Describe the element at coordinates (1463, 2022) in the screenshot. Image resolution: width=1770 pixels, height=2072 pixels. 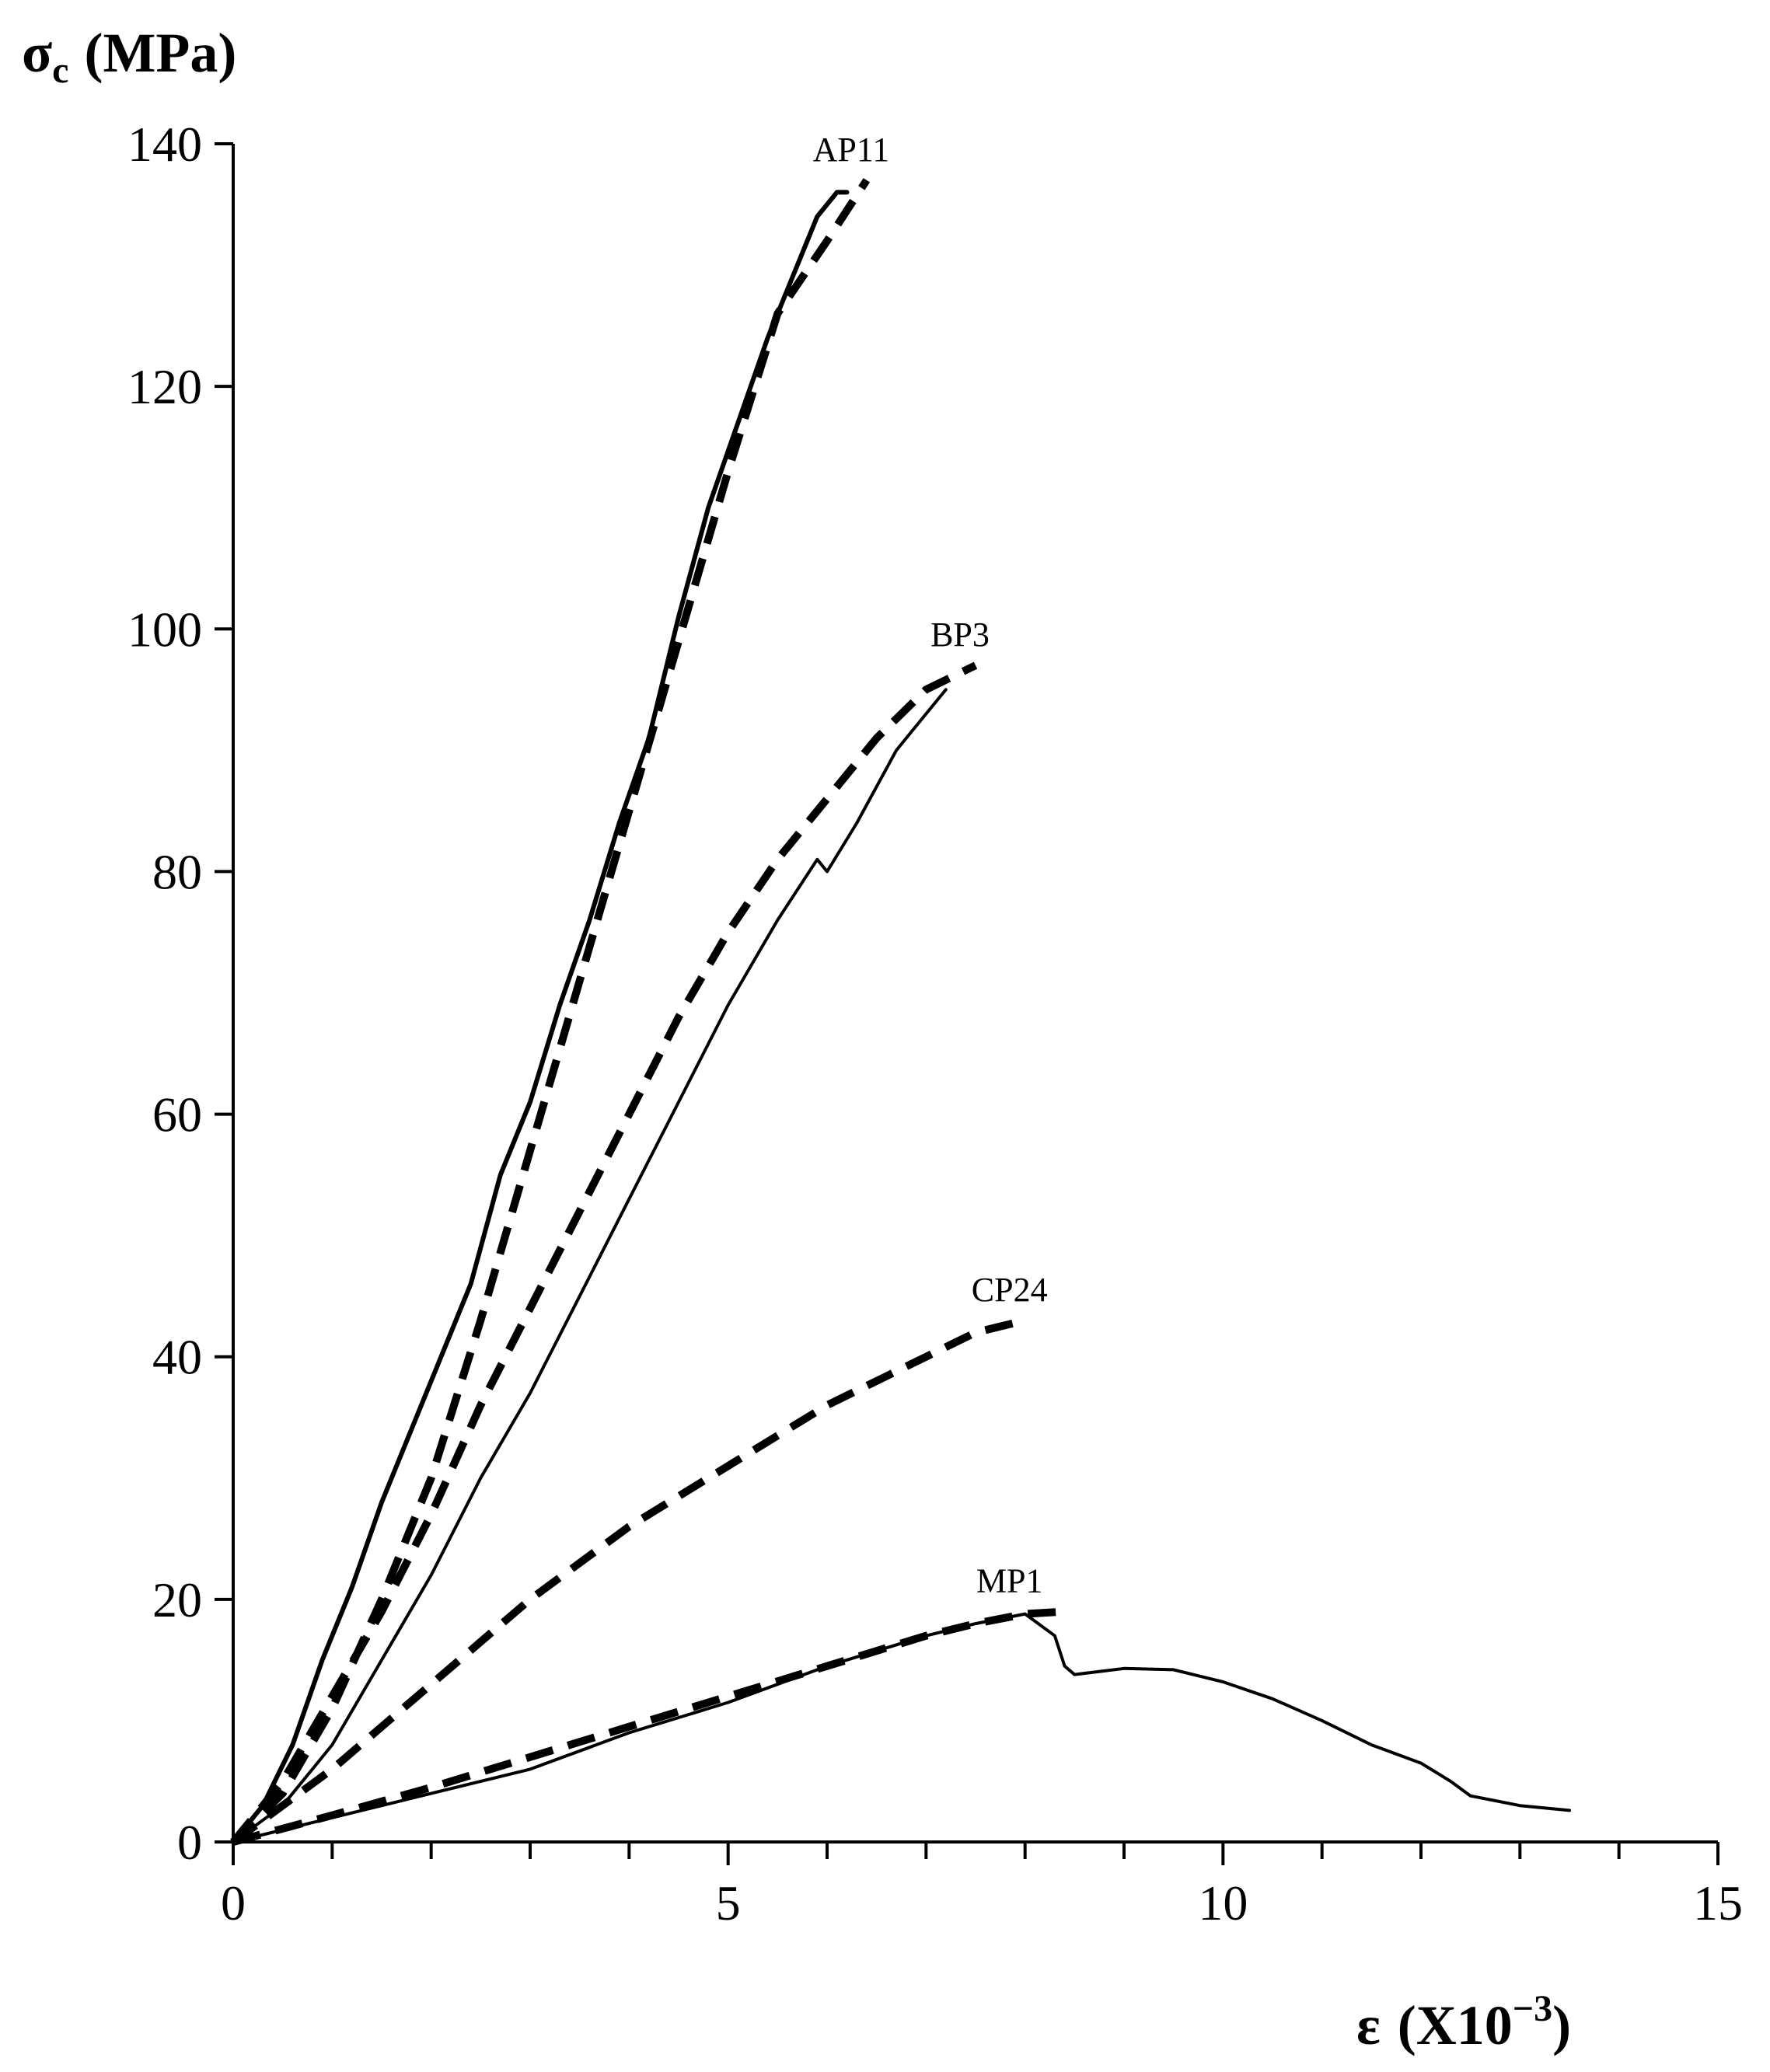
I see `x-axis-title: ε (X10−3)` at that location.